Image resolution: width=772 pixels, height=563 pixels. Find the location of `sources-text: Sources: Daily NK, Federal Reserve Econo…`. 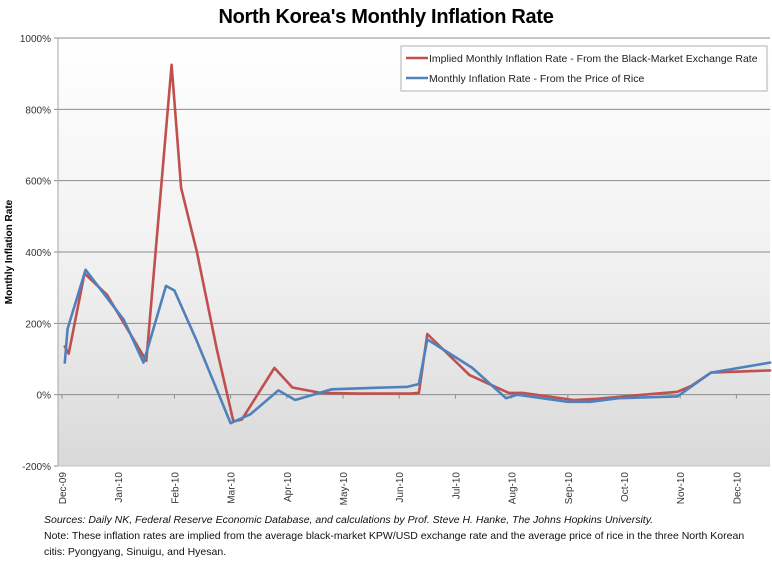

sources-text: Sources: Daily NK, Federal Reserve Econo… is located at coordinates (349, 520).